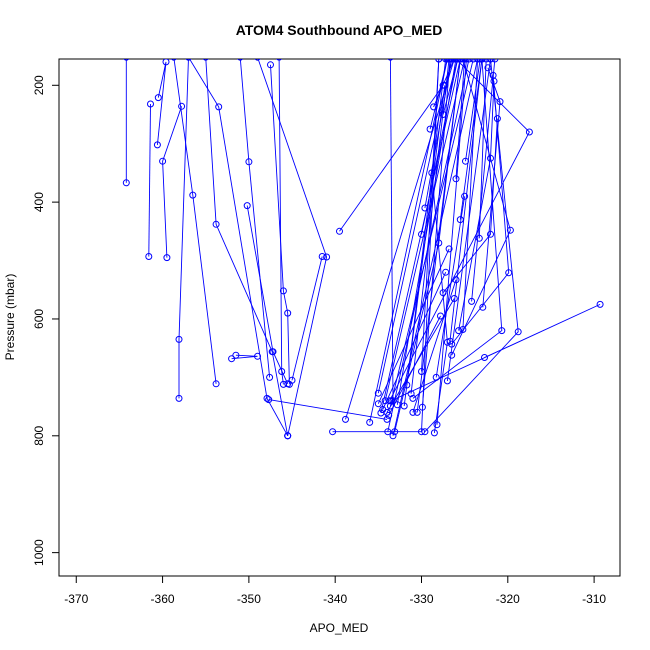 Image resolution: width=650 pixels, height=650 pixels. I want to click on x-axis: -370 -360 -350 -340 -330 -320 -310, so click(335, 590).